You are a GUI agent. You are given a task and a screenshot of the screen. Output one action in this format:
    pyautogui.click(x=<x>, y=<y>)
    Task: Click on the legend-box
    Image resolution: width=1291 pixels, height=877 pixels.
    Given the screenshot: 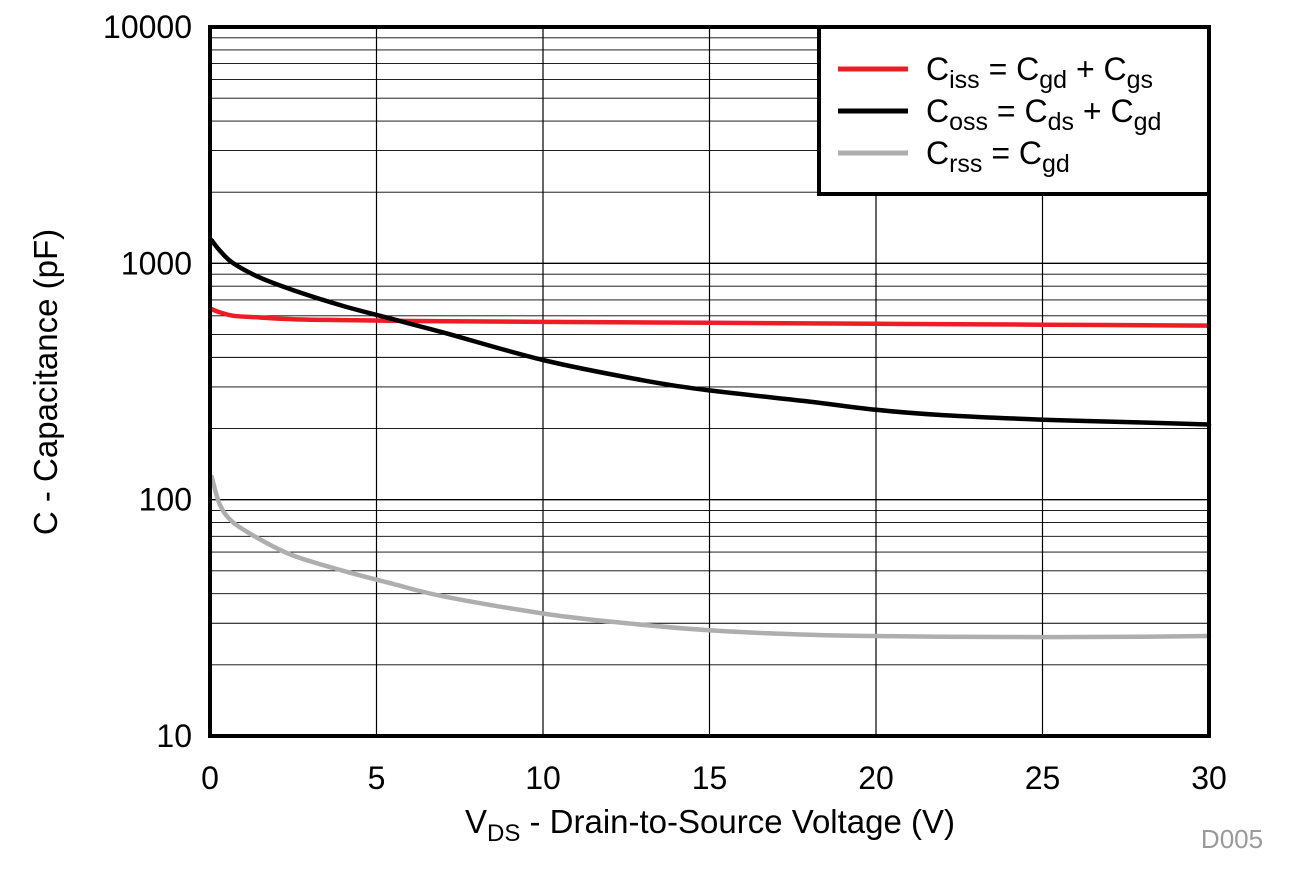 What is the action you would take?
    pyautogui.click(x=1014, y=110)
    